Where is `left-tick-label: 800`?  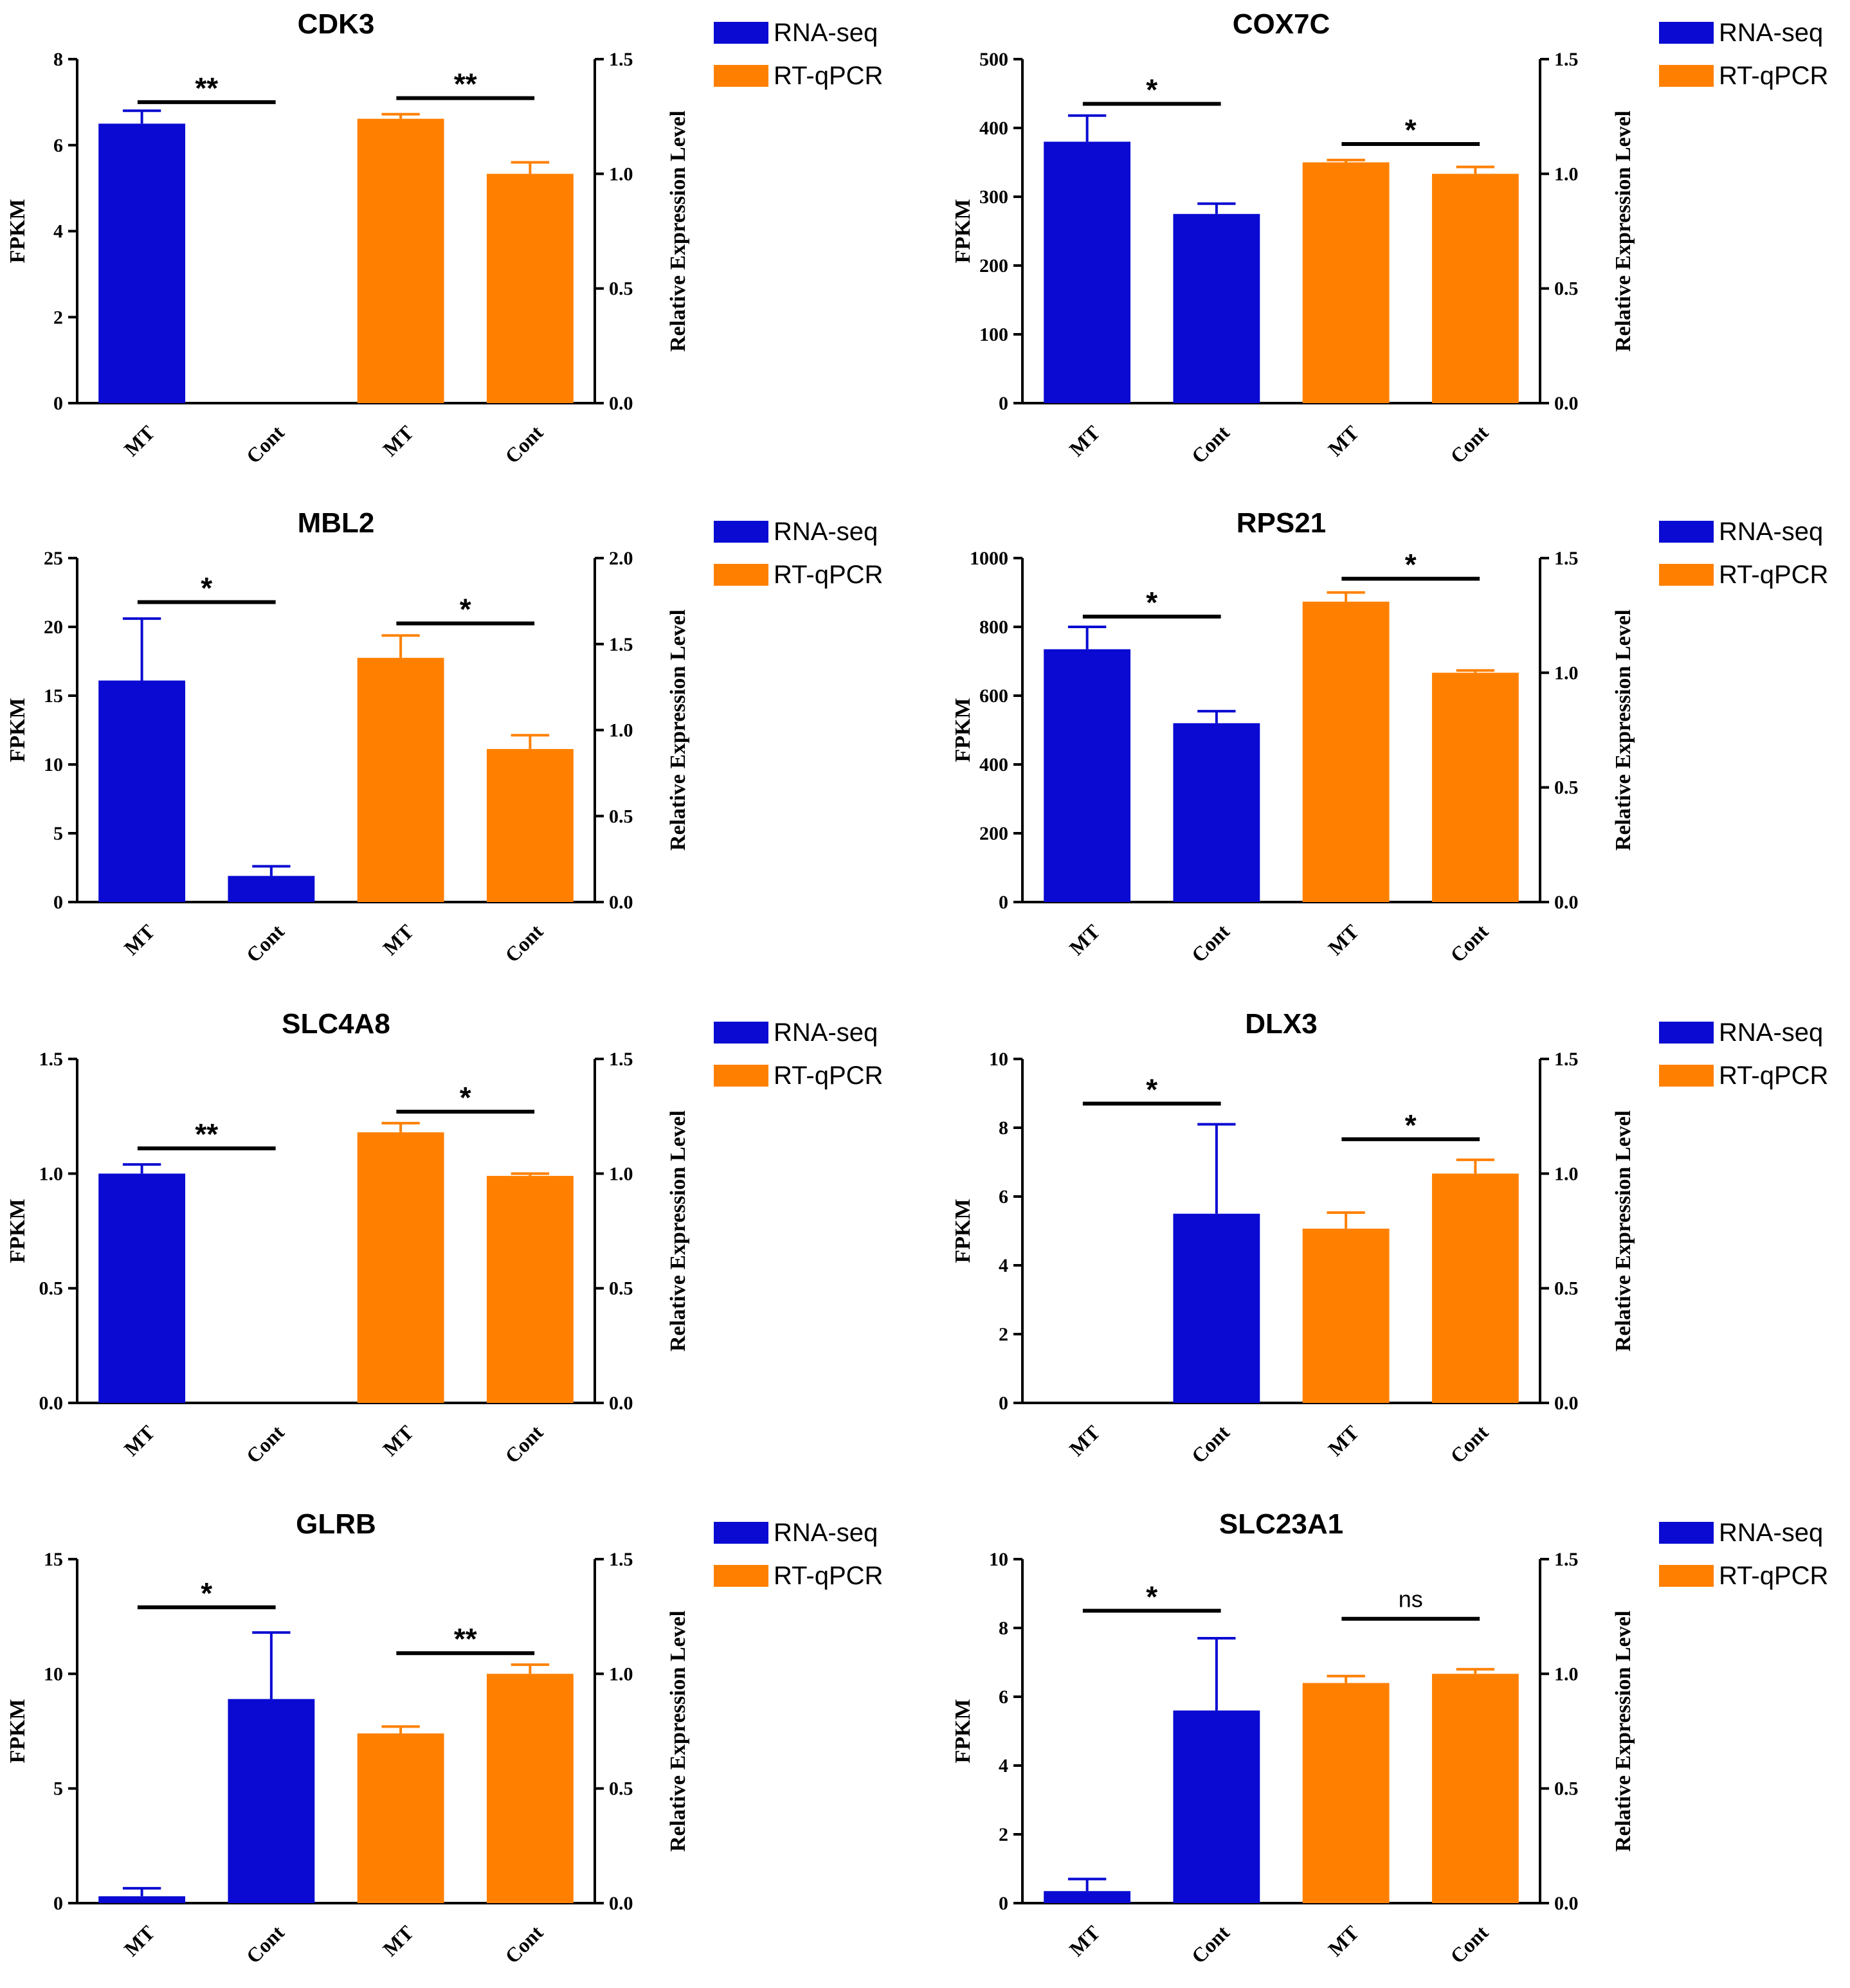
left-tick-label: 800 is located at coordinates (994, 627).